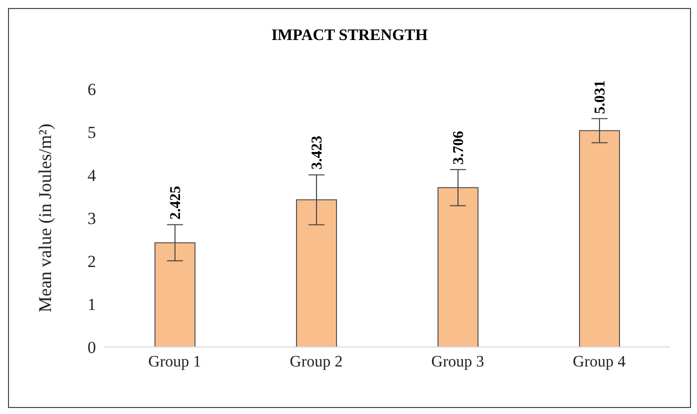 This screenshot has height=414, width=697. What do you see at coordinates (176, 203) in the screenshot?
I see `data-label: 2.425` at bounding box center [176, 203].